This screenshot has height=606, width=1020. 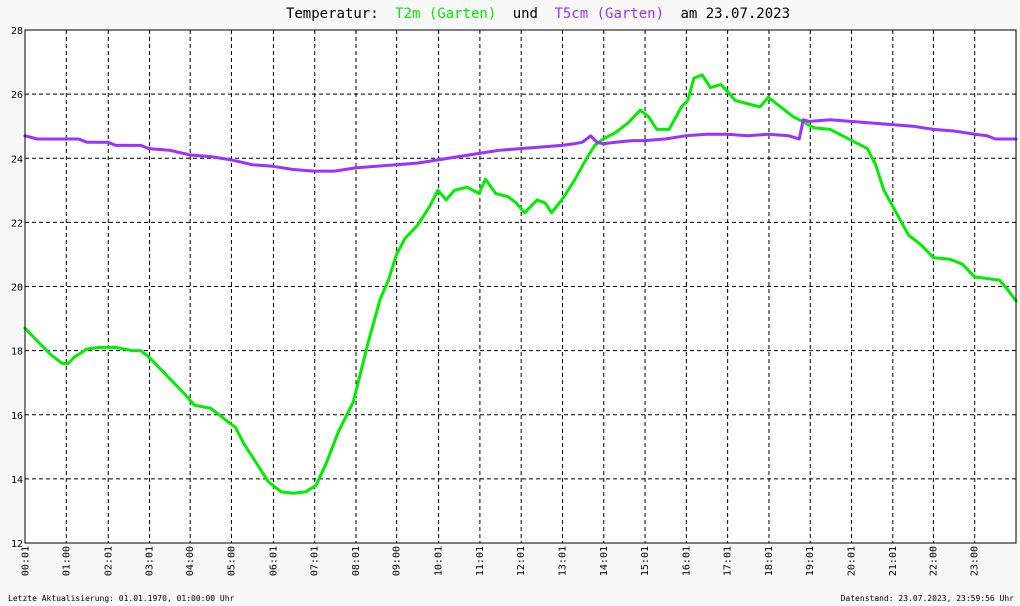 What do you see at coordinates (609, 14) in the screenshot?
I see `title-series2-label: T5cm (Garten)` at bounding box center [609, 14].